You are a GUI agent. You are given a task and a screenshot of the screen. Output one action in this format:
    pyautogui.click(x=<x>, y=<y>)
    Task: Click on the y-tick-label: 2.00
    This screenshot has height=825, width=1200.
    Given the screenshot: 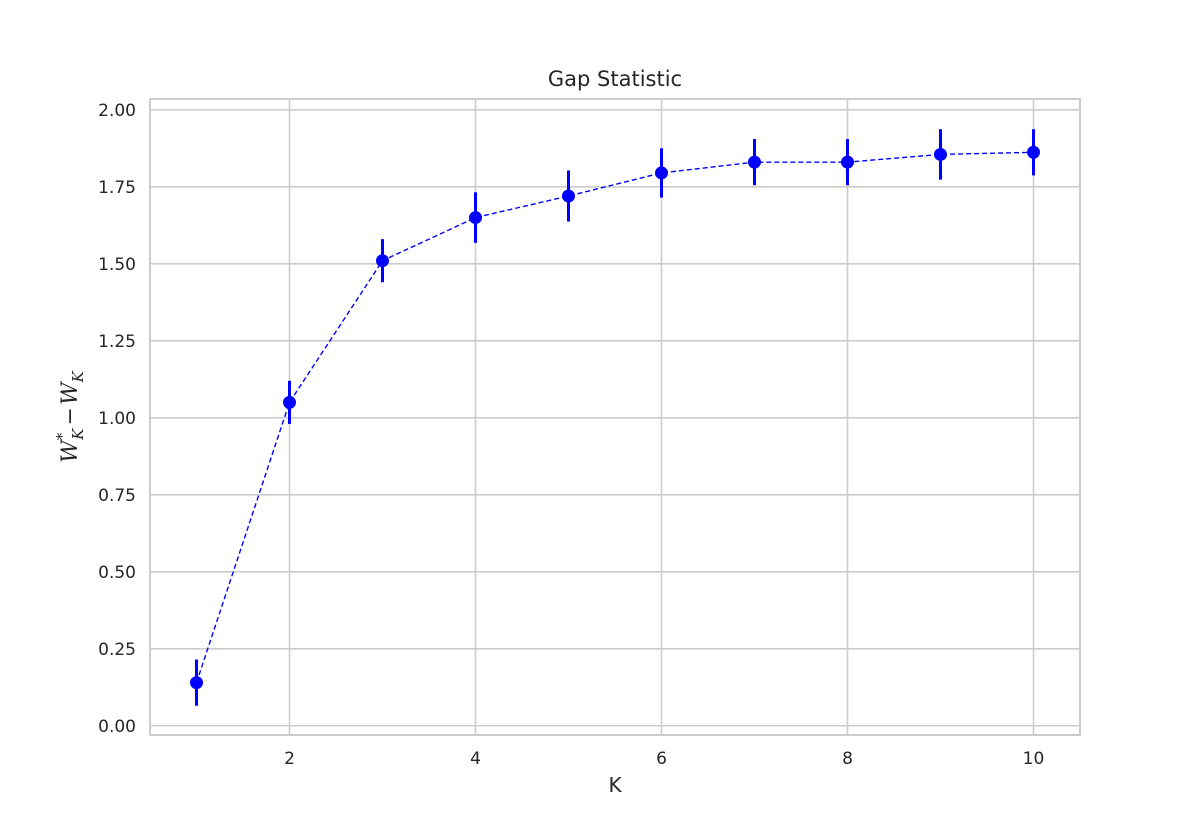 What is the action you would take?
    pyautogui.click(x=117, y=111)
    